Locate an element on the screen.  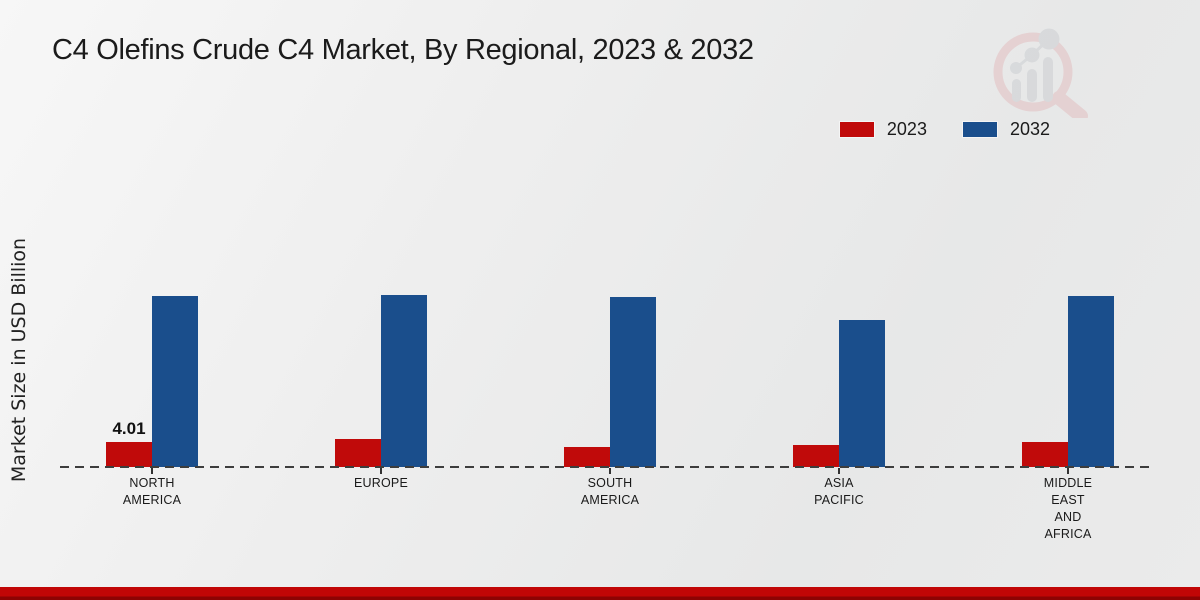
legend-item-2032: 2032 is located at coordinates (1006, 129).